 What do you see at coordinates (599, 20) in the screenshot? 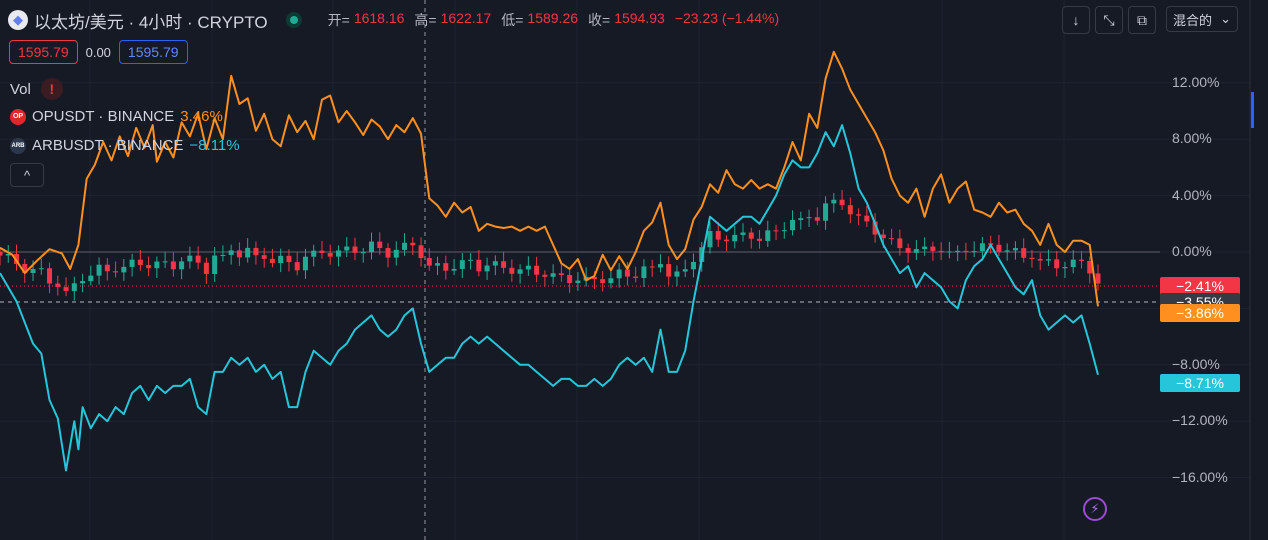
I see `close-label: 收=` at bounding box center [599, 20].